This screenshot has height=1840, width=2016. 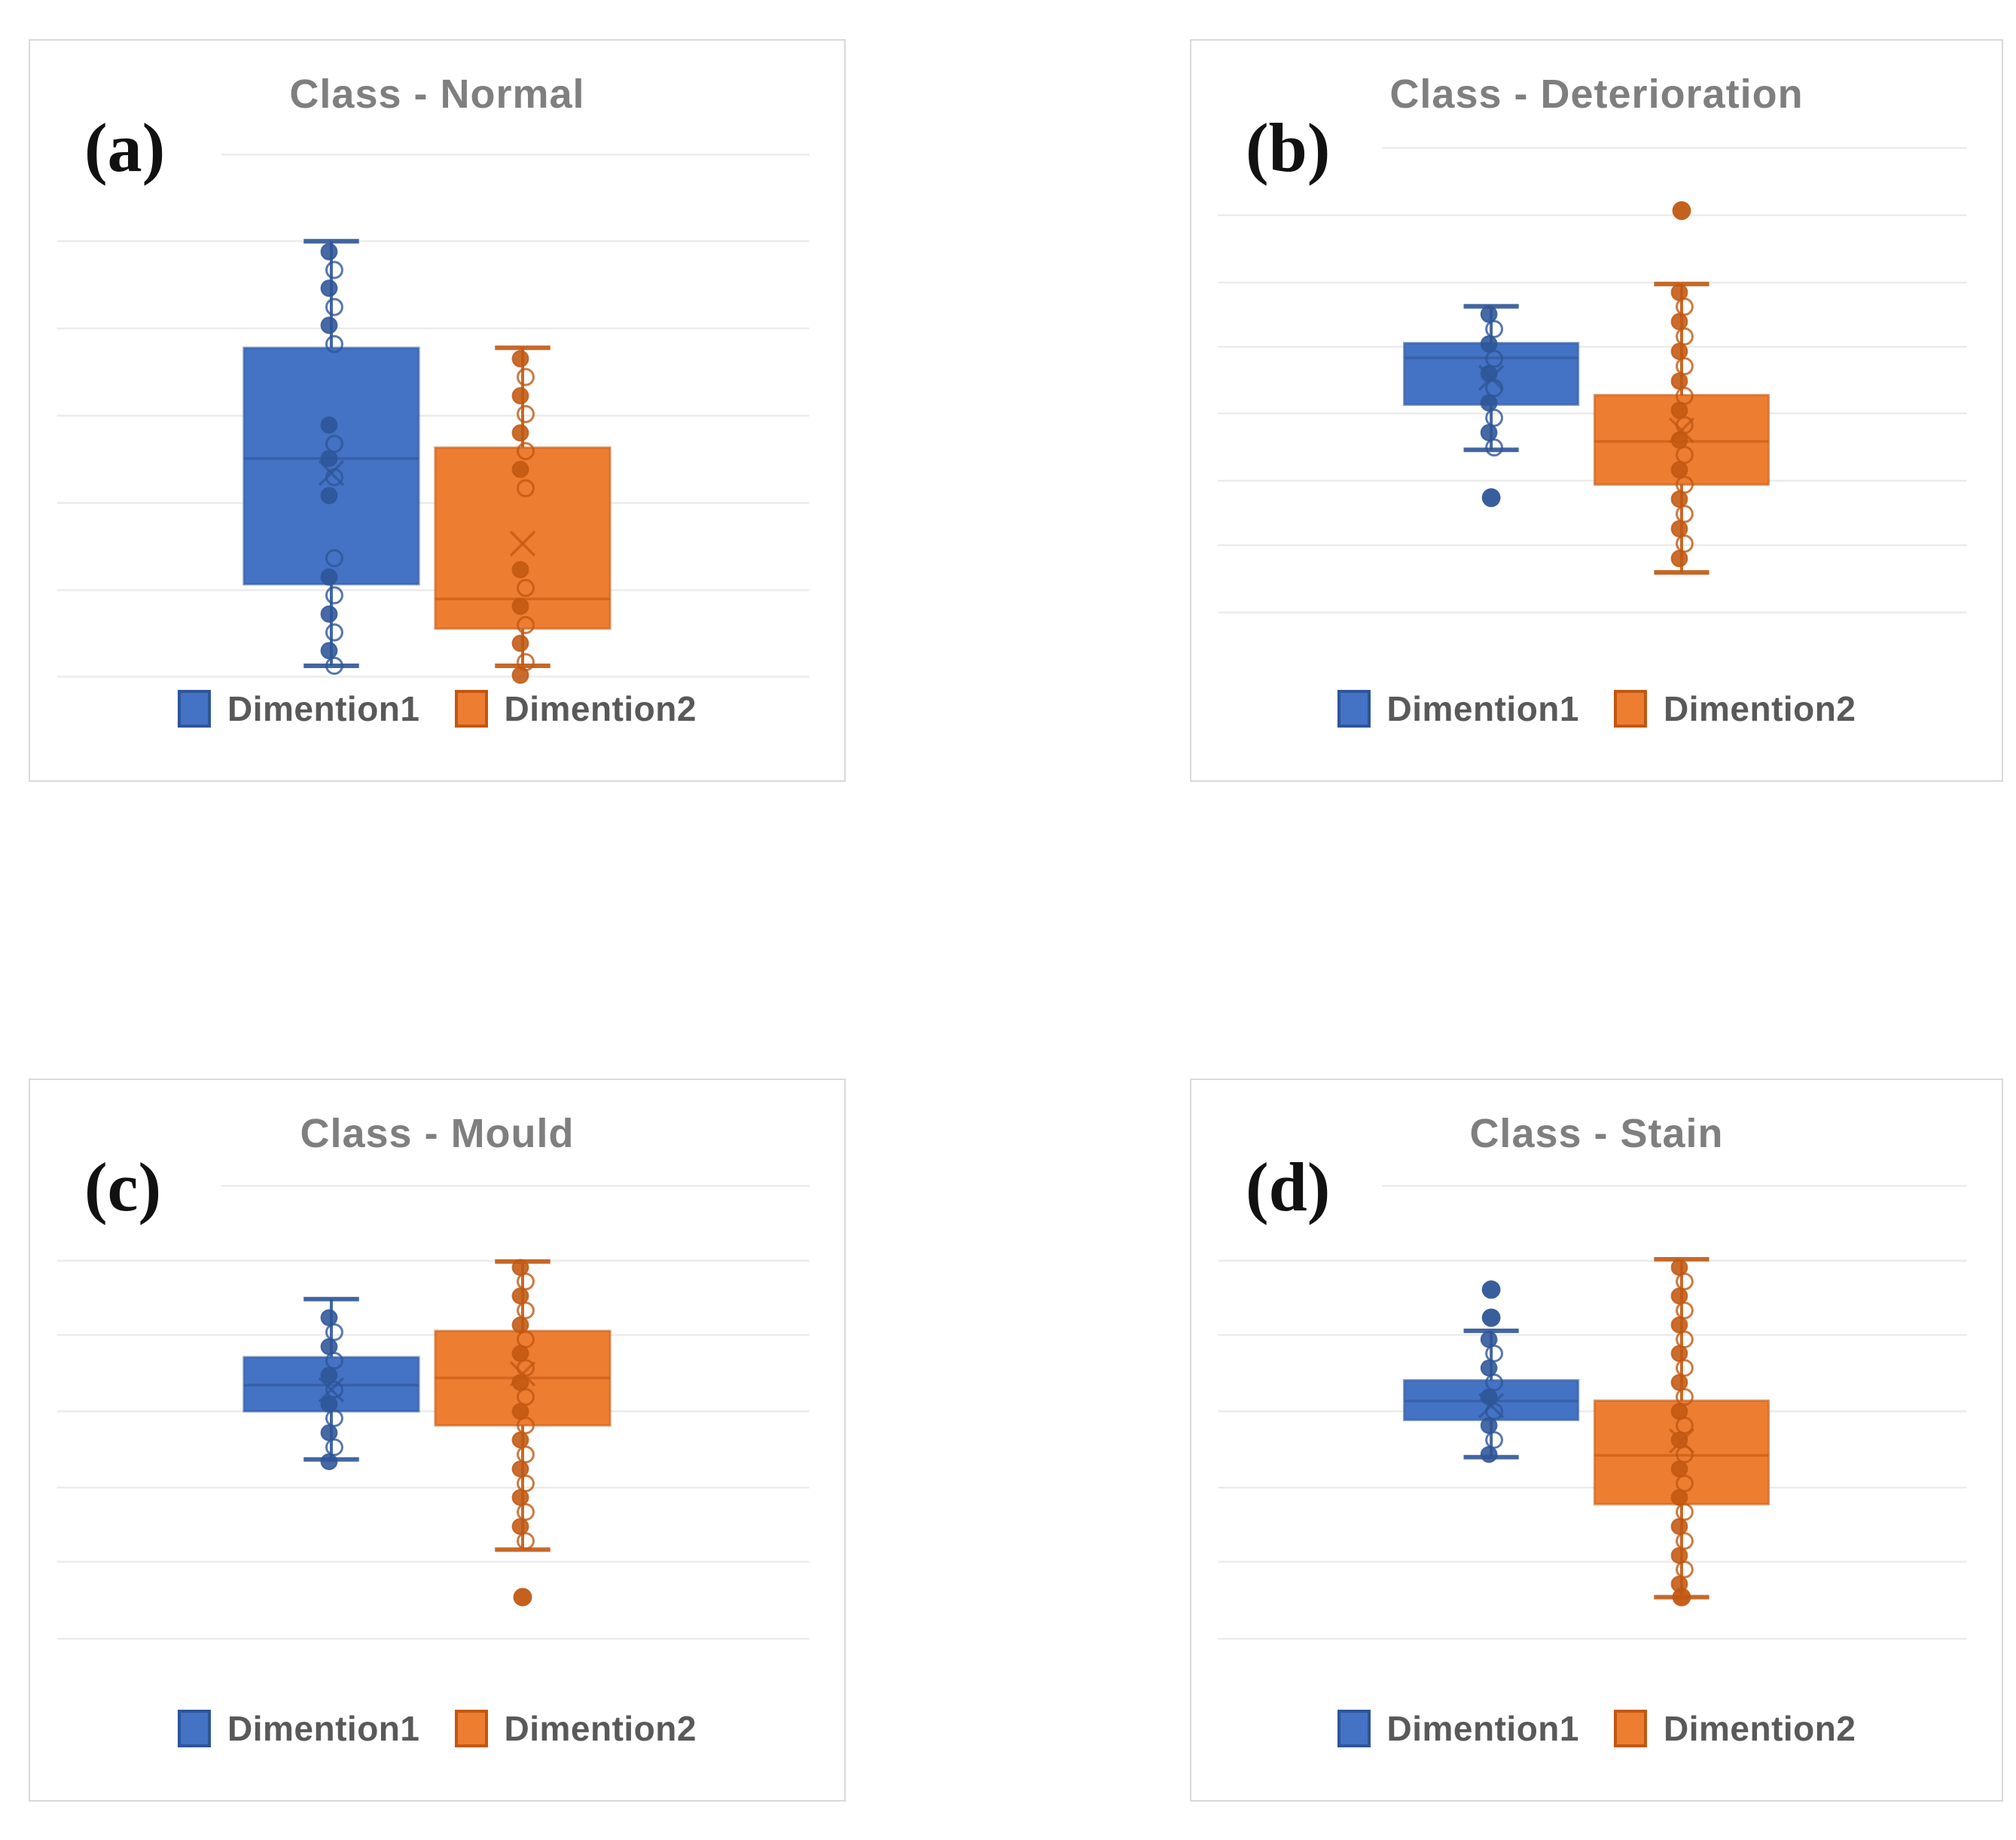 What do you see at coordinates (437, 94) in the screenshot?
I see `chart-title: Class - Normal` at bounding box center [437, 94].